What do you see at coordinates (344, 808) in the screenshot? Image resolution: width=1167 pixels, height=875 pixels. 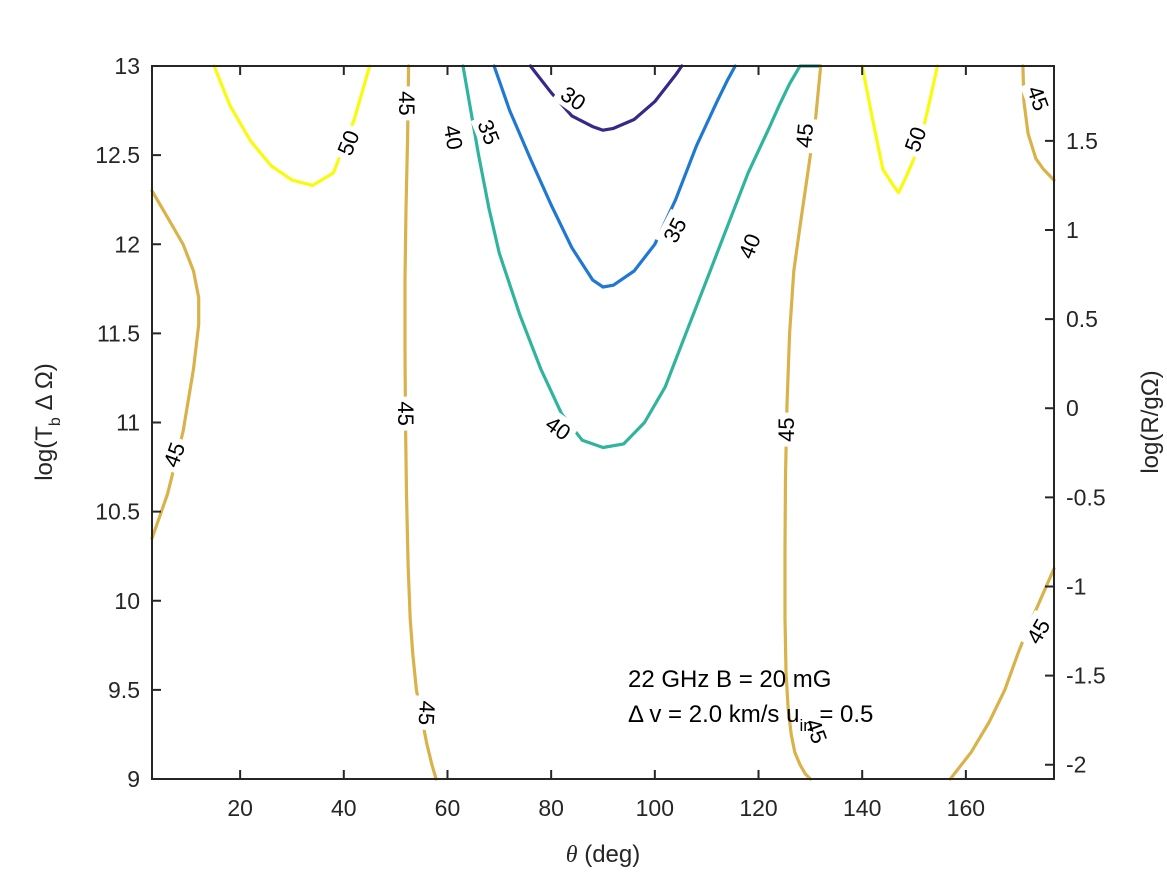 I see `x-tick-label: 40` at bounding box center [344, 808].